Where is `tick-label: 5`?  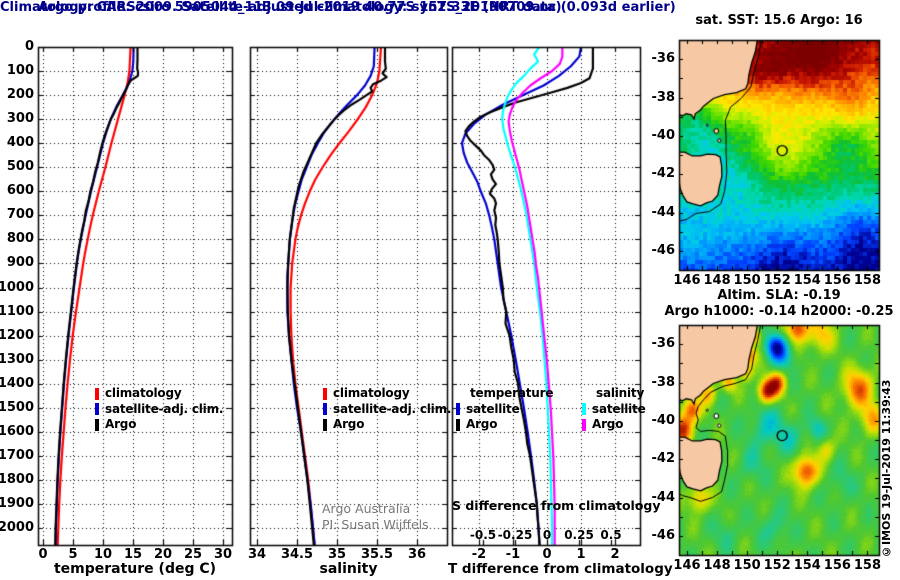 tick-label: 5 is located at coordinates (73, 554).